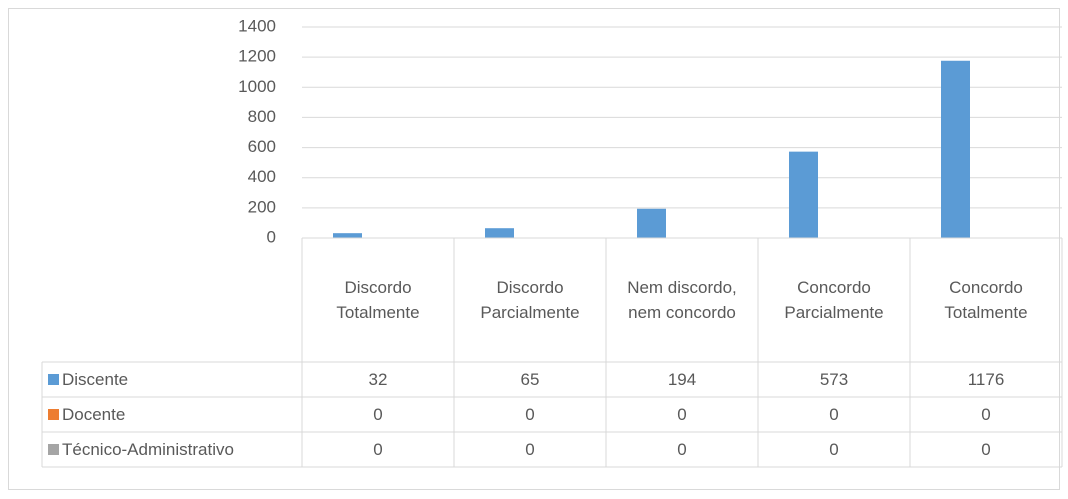 The image size is (1068, 499). Describe the element at coordinates (378, 379) in the screenshot. I see `table-value: 32` at that location.